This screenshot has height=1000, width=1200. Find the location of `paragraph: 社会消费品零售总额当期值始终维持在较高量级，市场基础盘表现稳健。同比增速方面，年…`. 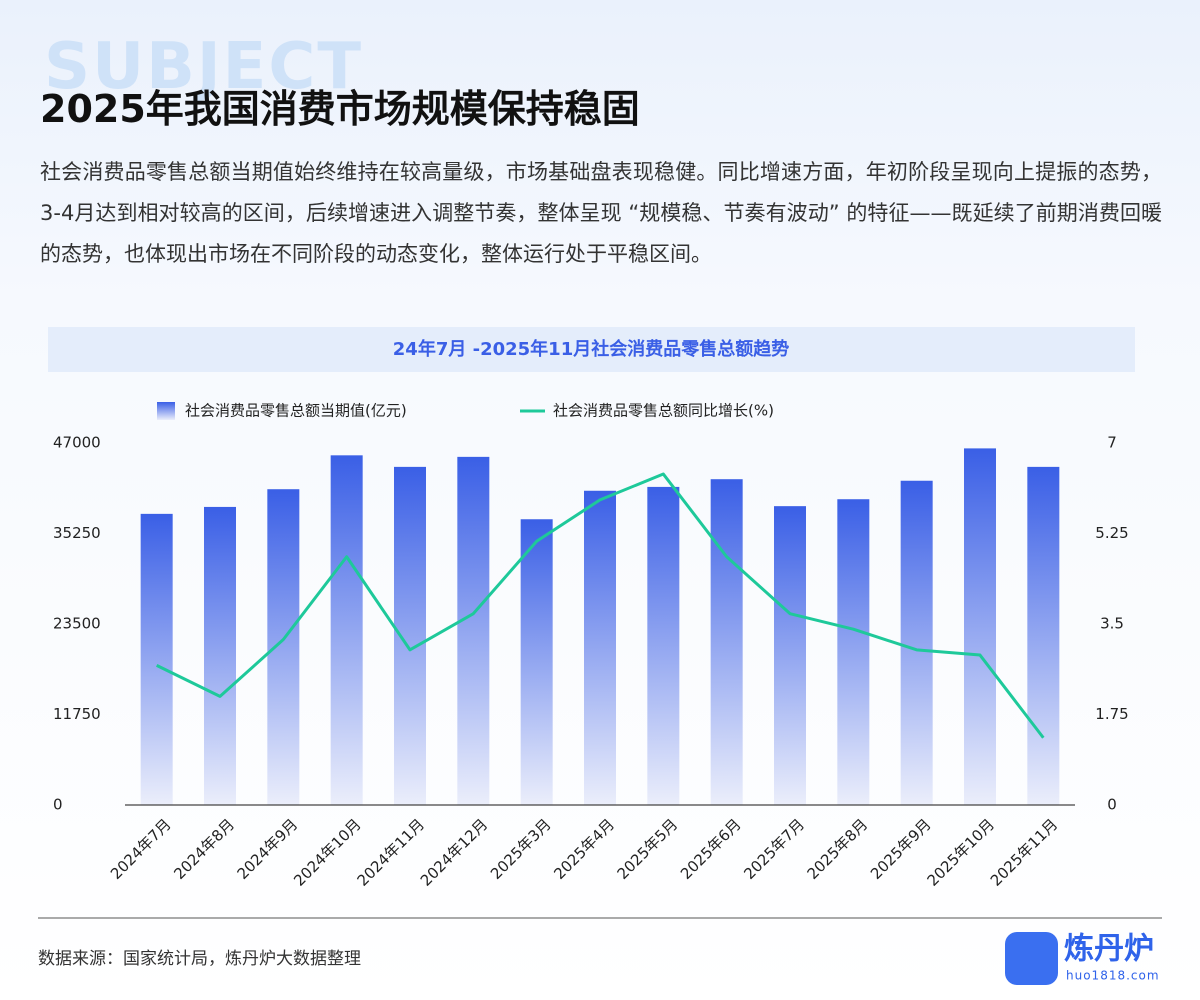

paragraph: 社会消费品零售总额当期值始终维持在较高量级，市场基础盘表现稳健。同比增速方面，年… is located at coordinates (601, 213).